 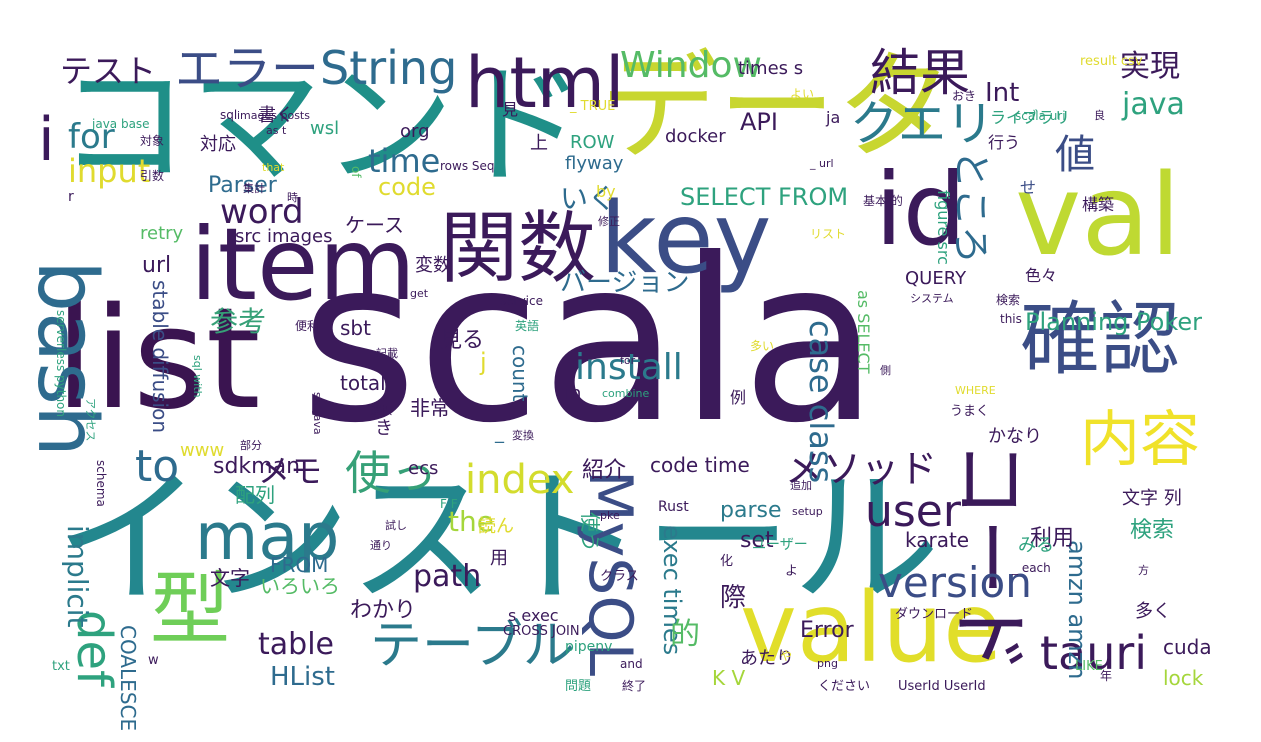 What do you see at coordinates (300, 586) in the screenshot?
I see `word-93: いろいろ` at bounding box center [300, 586].